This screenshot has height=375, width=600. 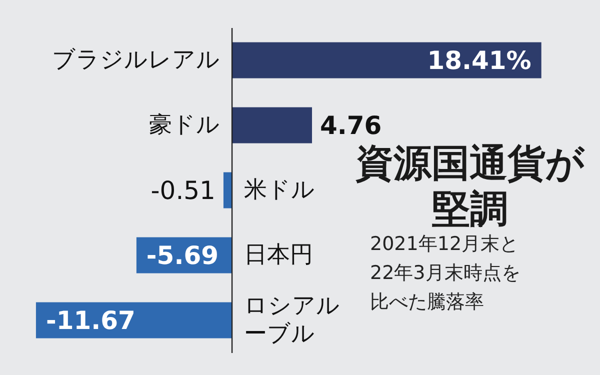 I want to click on data-label: 4.76, so click(x=351, y=125).